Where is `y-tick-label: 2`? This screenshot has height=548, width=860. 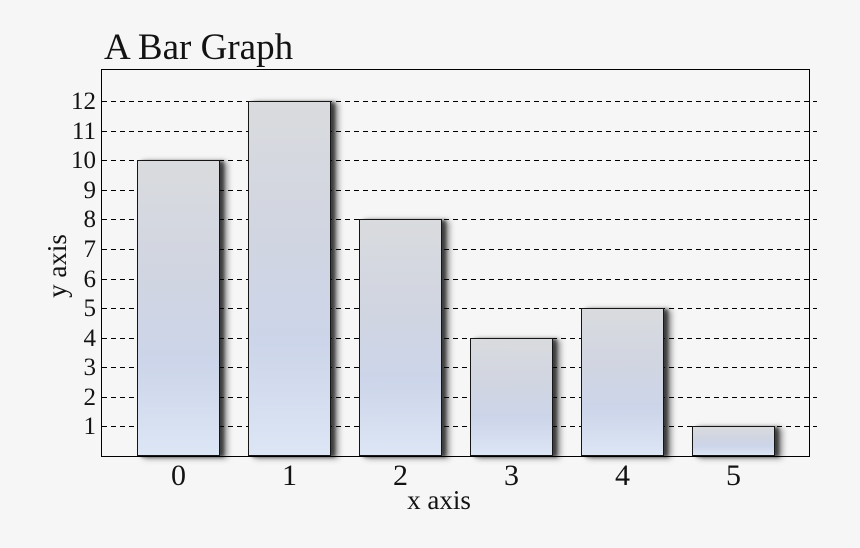 y-tick-label: 2 is located at coordinates (90, 397).